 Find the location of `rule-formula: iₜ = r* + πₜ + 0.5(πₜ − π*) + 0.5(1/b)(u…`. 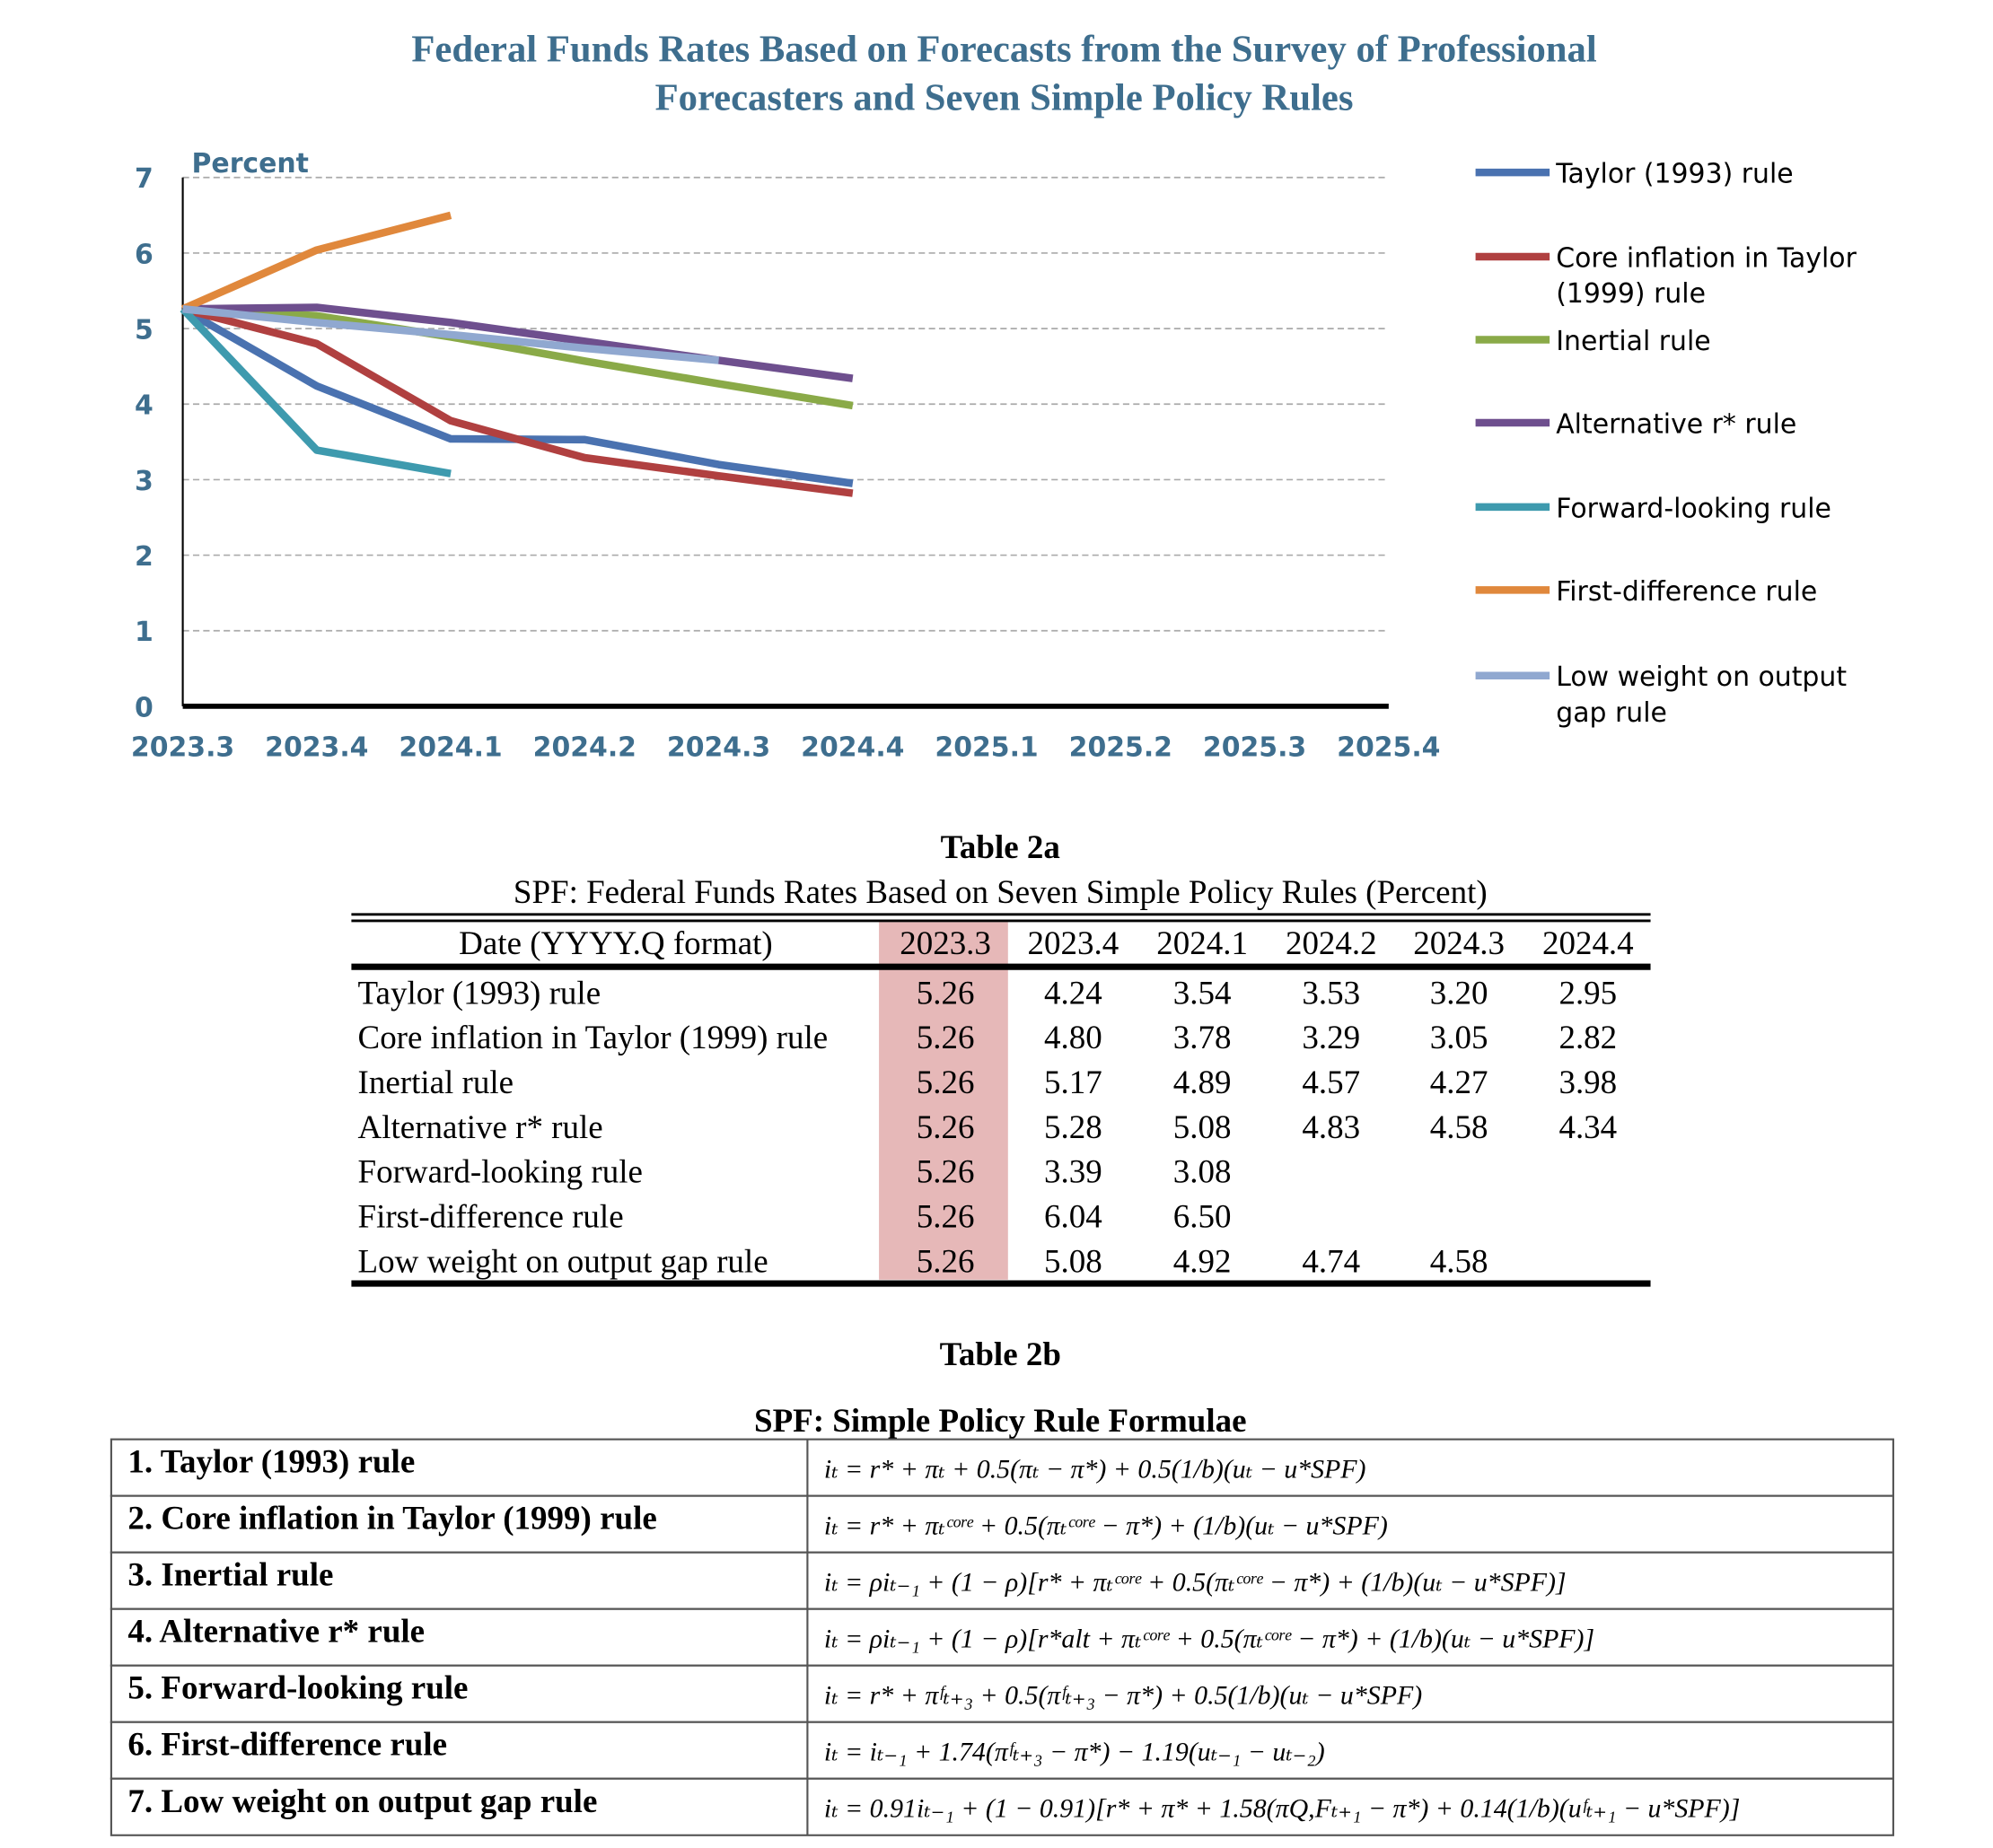

rule-formula: iₜ = r* + πₜ + 0.5(πₜ − π*) + 0.5(1/b)(u… is located at coordinates (1095, 1469).